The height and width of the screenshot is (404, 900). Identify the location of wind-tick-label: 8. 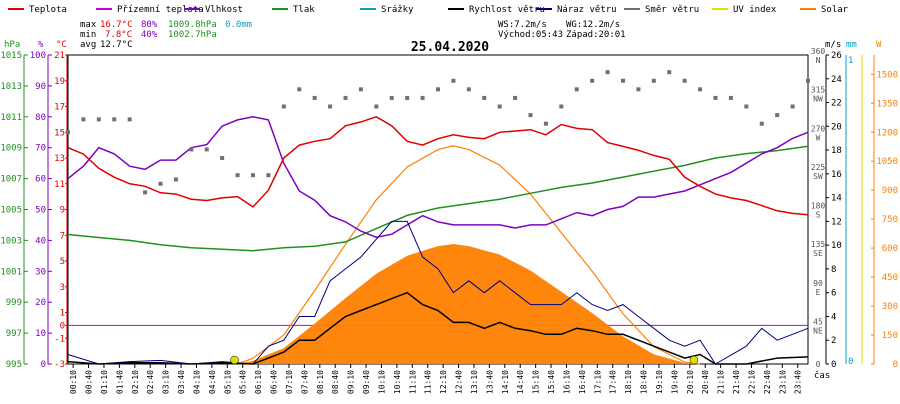
(833, 270).